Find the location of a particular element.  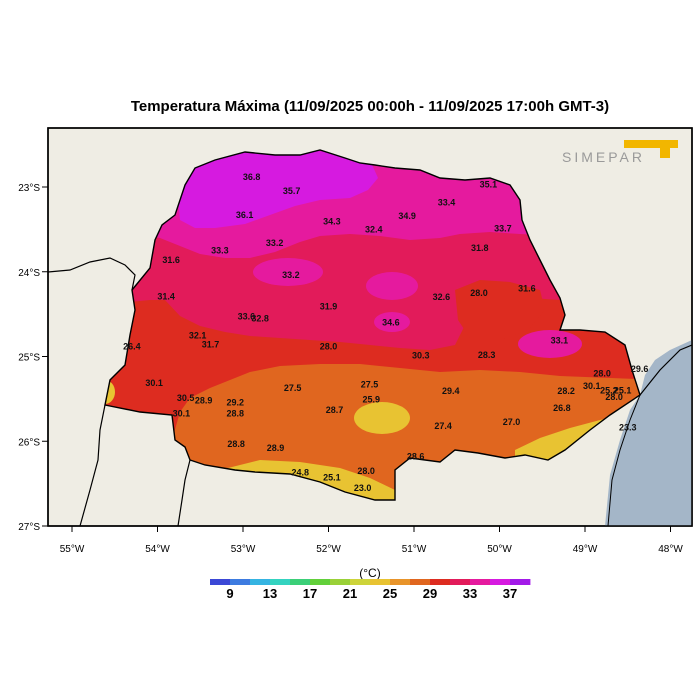

temperature-label: 25.1 is located at coordinates (332, 478).